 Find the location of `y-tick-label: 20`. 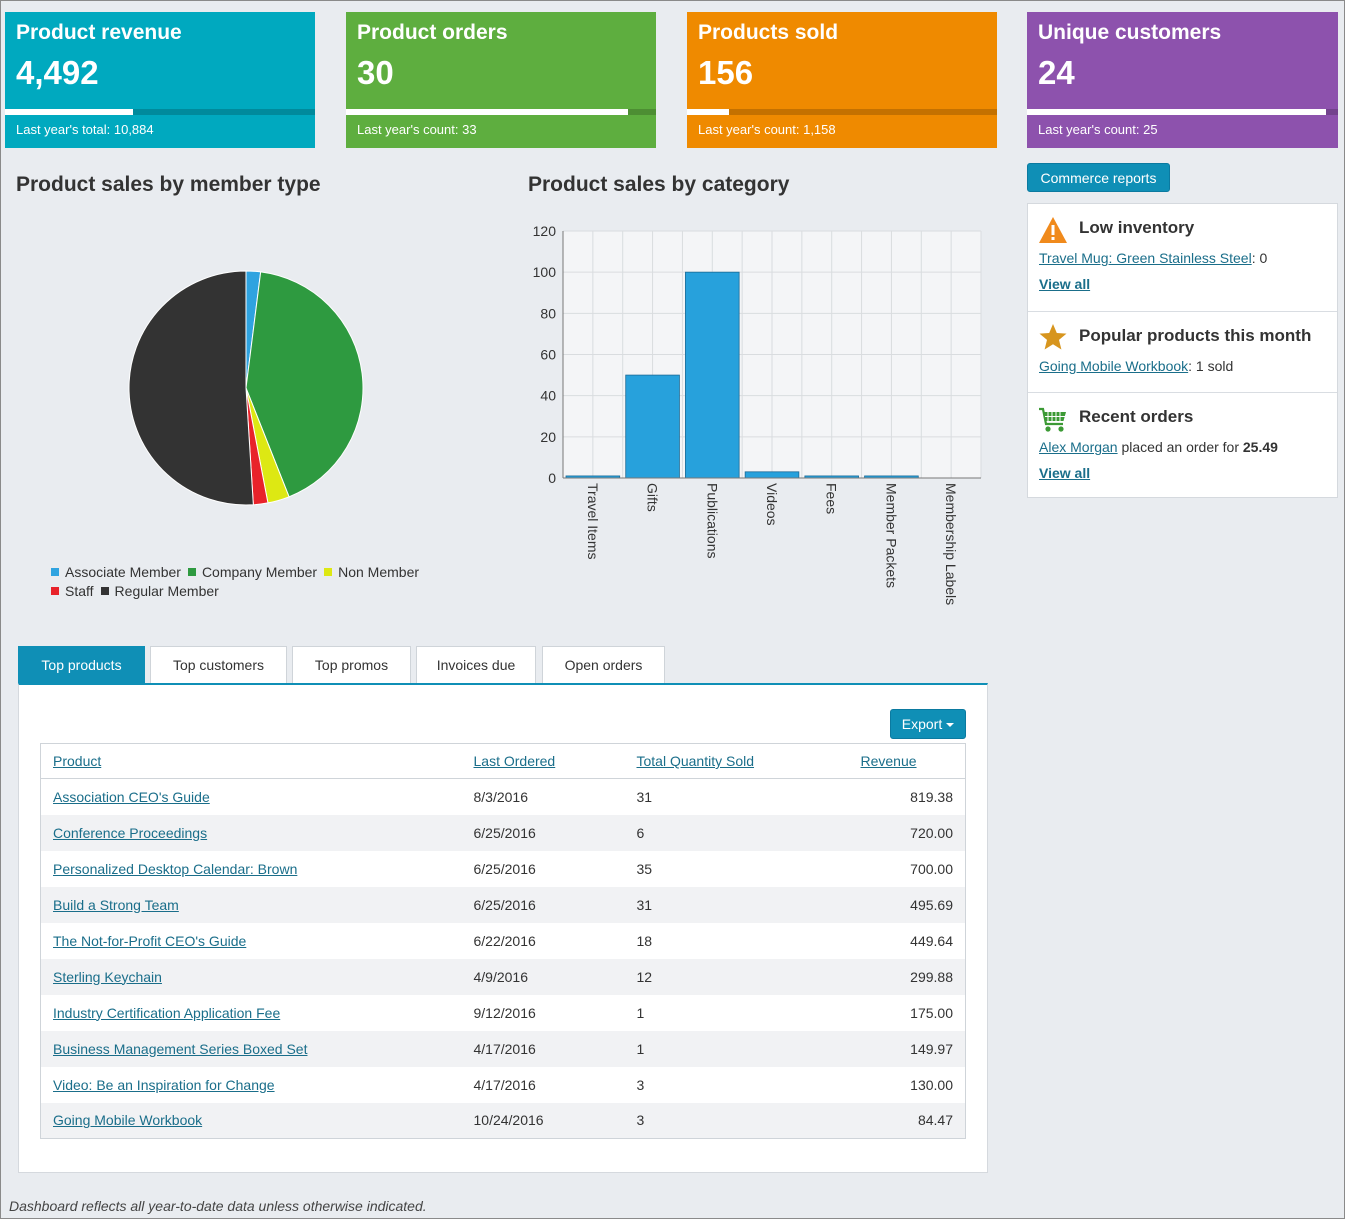

y-tick-label: 20 is located at coordinates (548, 437).